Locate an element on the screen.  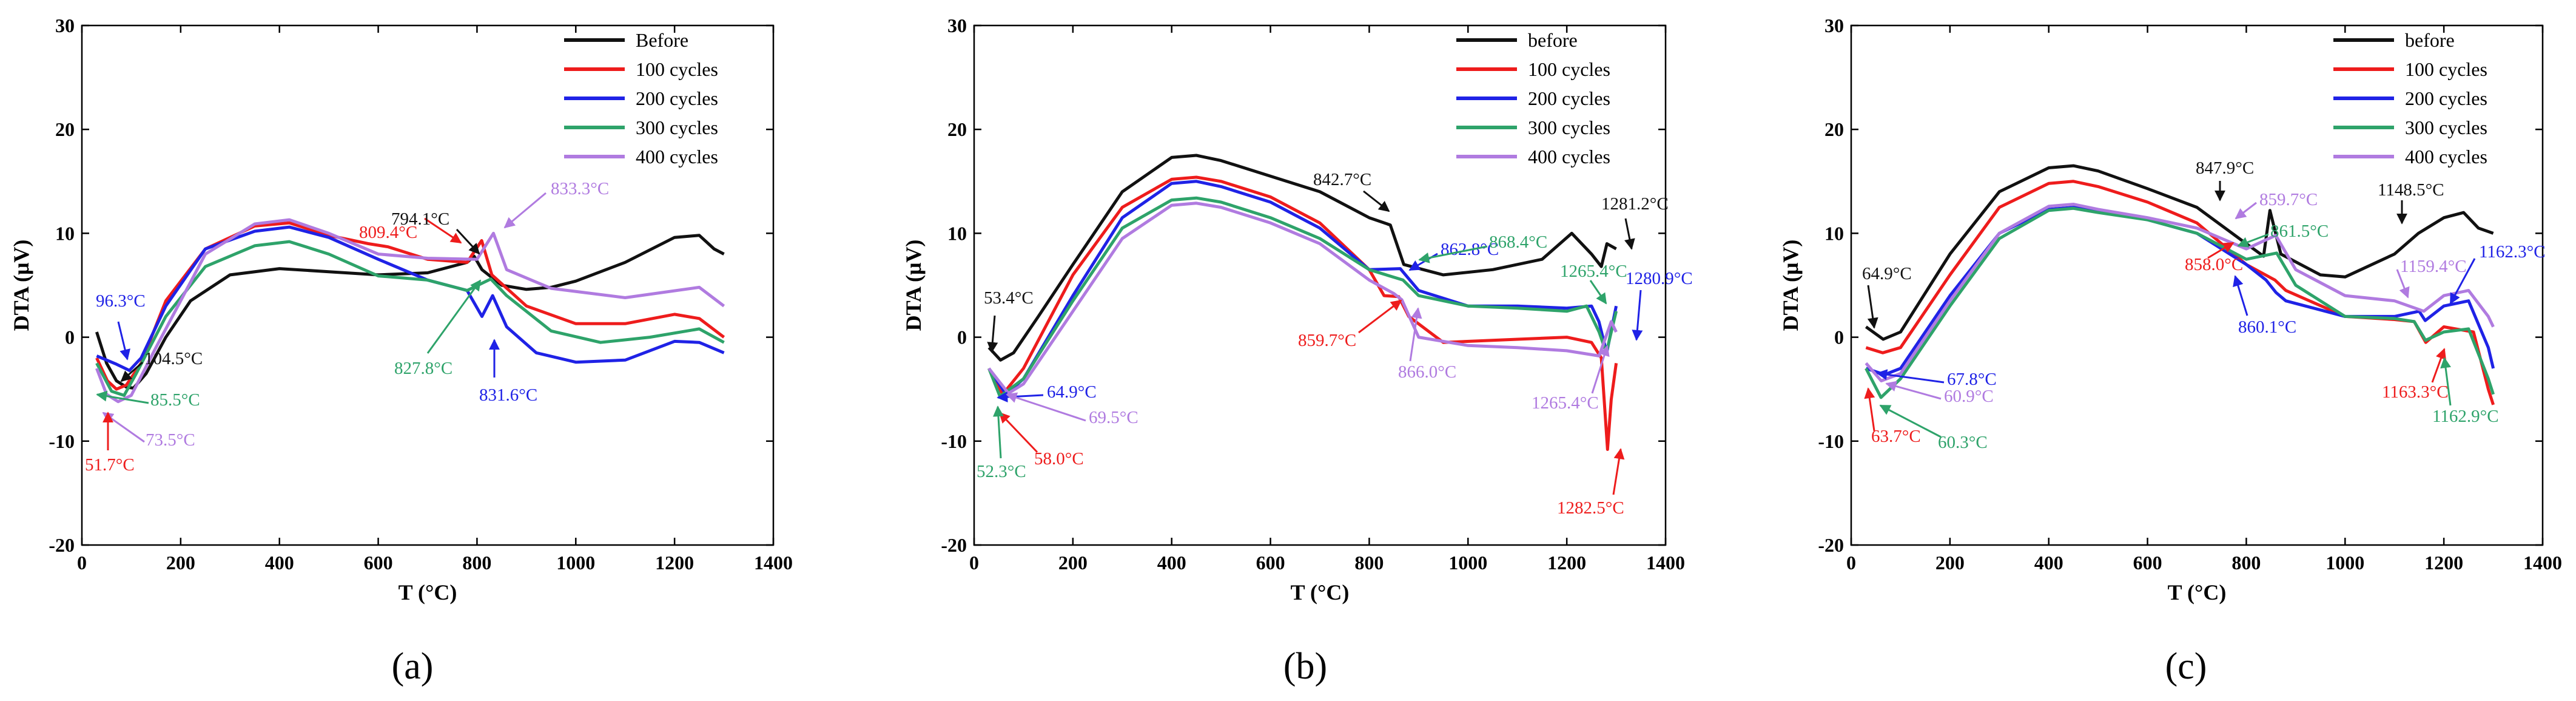
panel-label: (c) is located at coordinates (2186, 666).